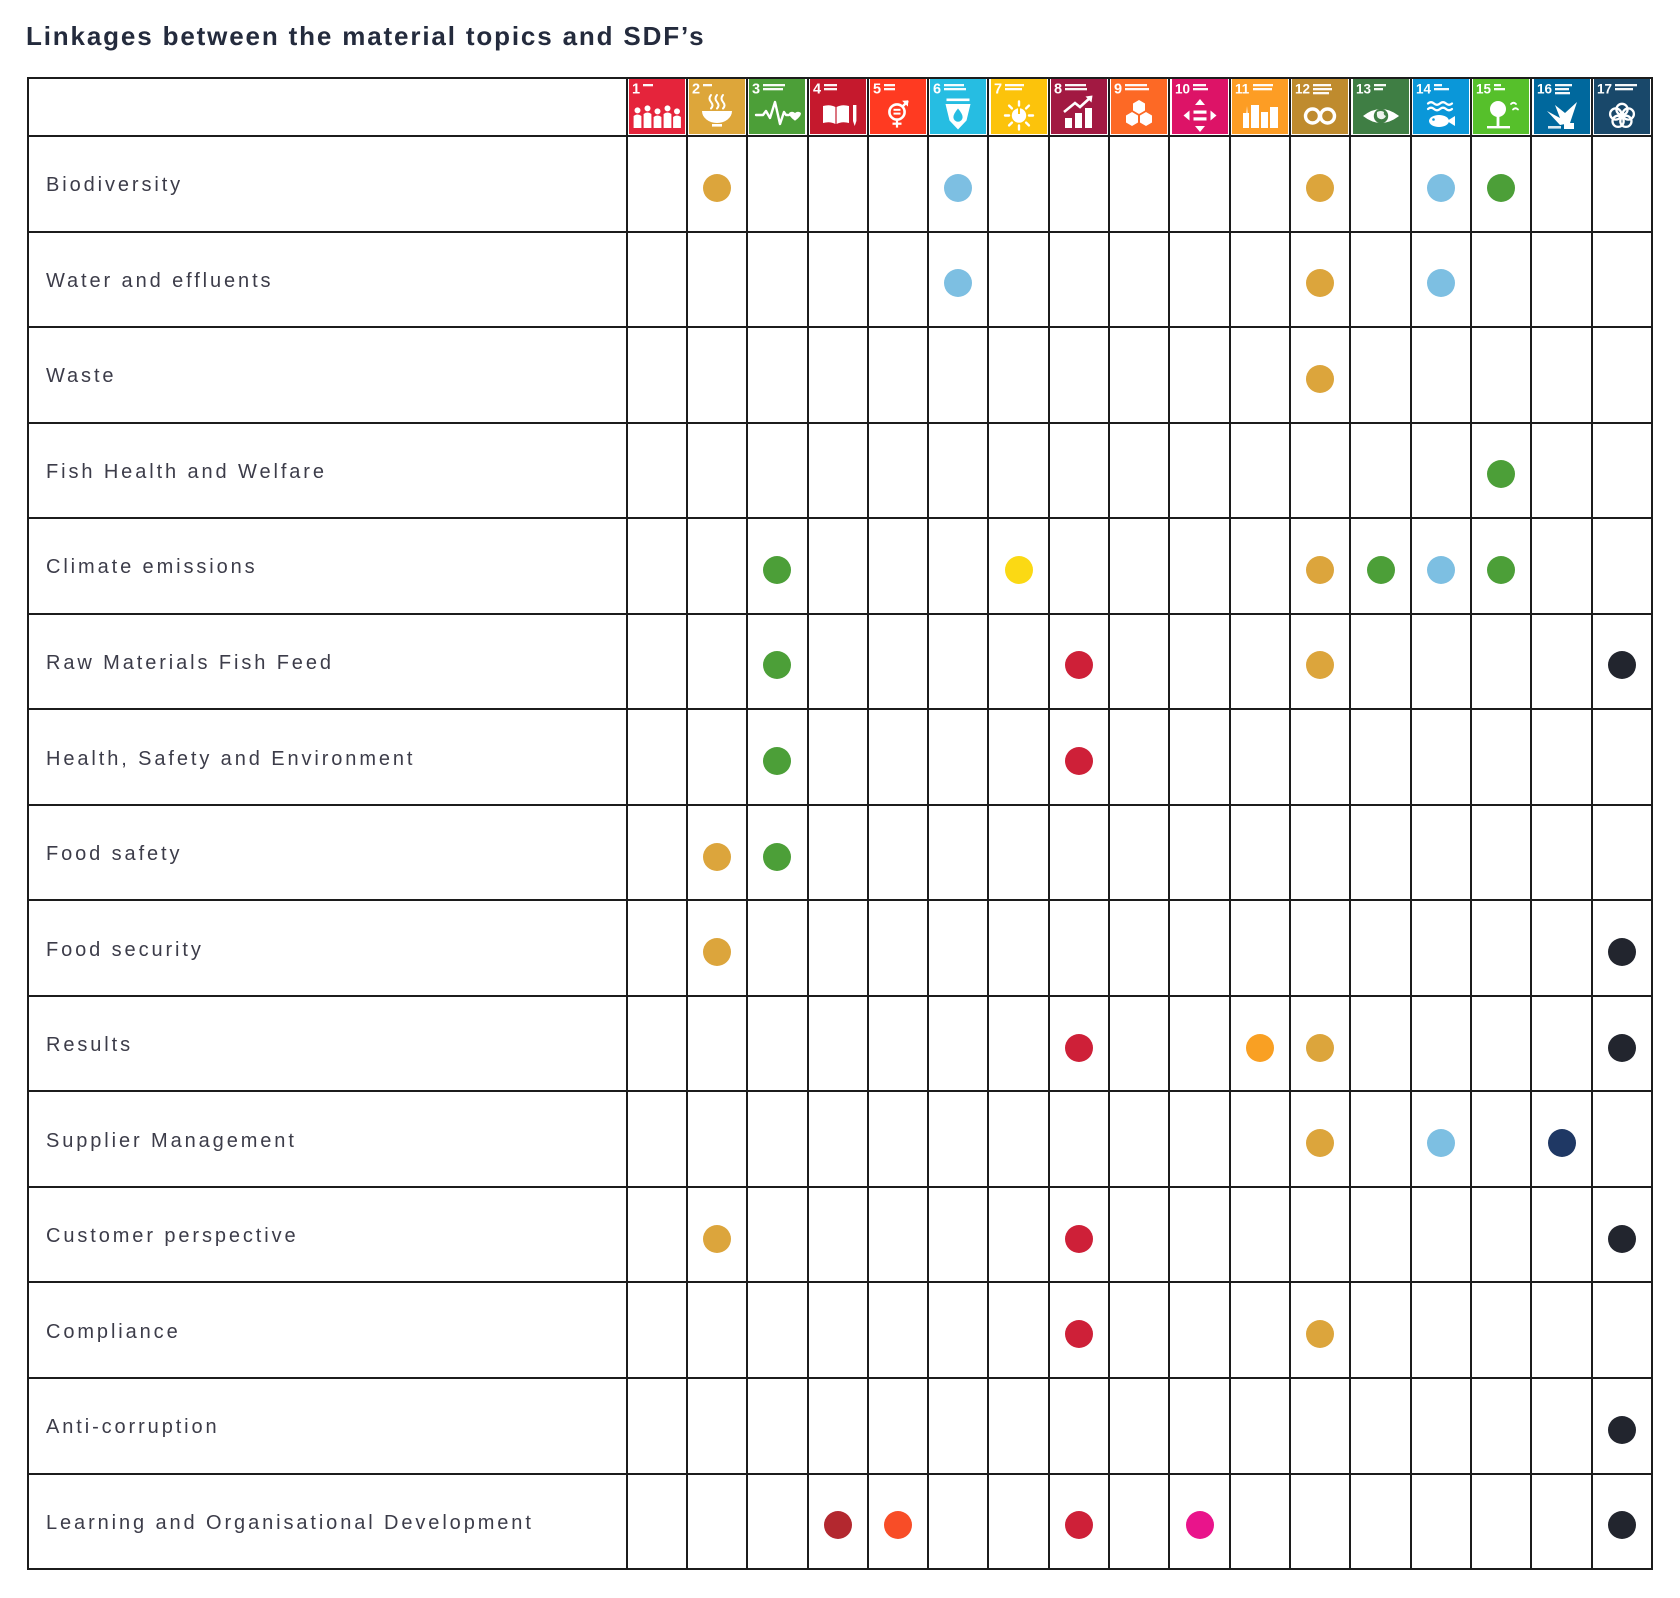  I want to click on svg-text: 1, so click(636, 90).